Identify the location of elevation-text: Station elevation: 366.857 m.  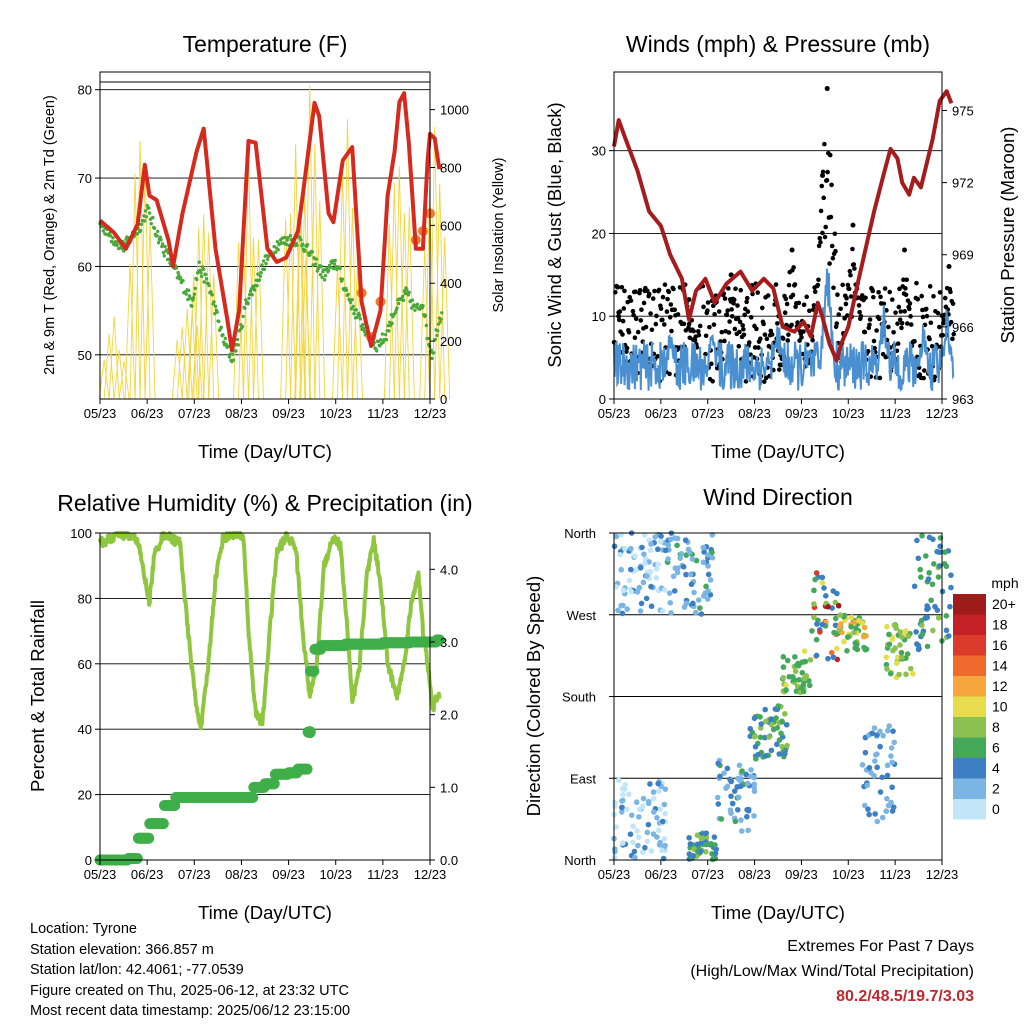
(122, 949).